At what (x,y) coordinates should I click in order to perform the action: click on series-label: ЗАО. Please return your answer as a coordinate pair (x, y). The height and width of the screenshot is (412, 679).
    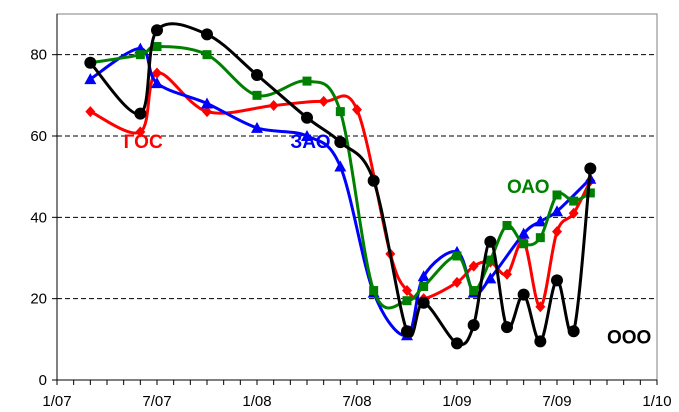
    Looking at the image, I should click on (310, 142).